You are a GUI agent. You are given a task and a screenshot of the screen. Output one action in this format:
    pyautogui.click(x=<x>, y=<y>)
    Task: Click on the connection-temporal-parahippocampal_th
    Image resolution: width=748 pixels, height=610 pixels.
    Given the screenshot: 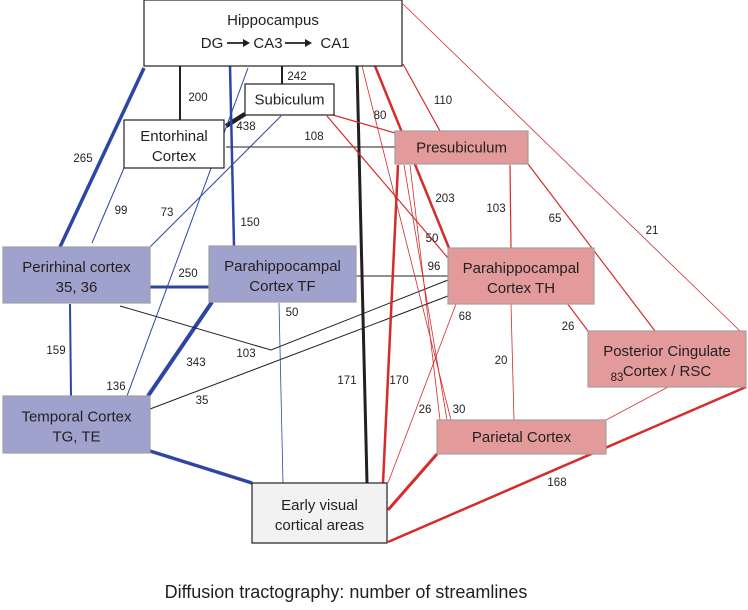 What is the action you would take?
    pyautogui.click(x=299, y=352)
    